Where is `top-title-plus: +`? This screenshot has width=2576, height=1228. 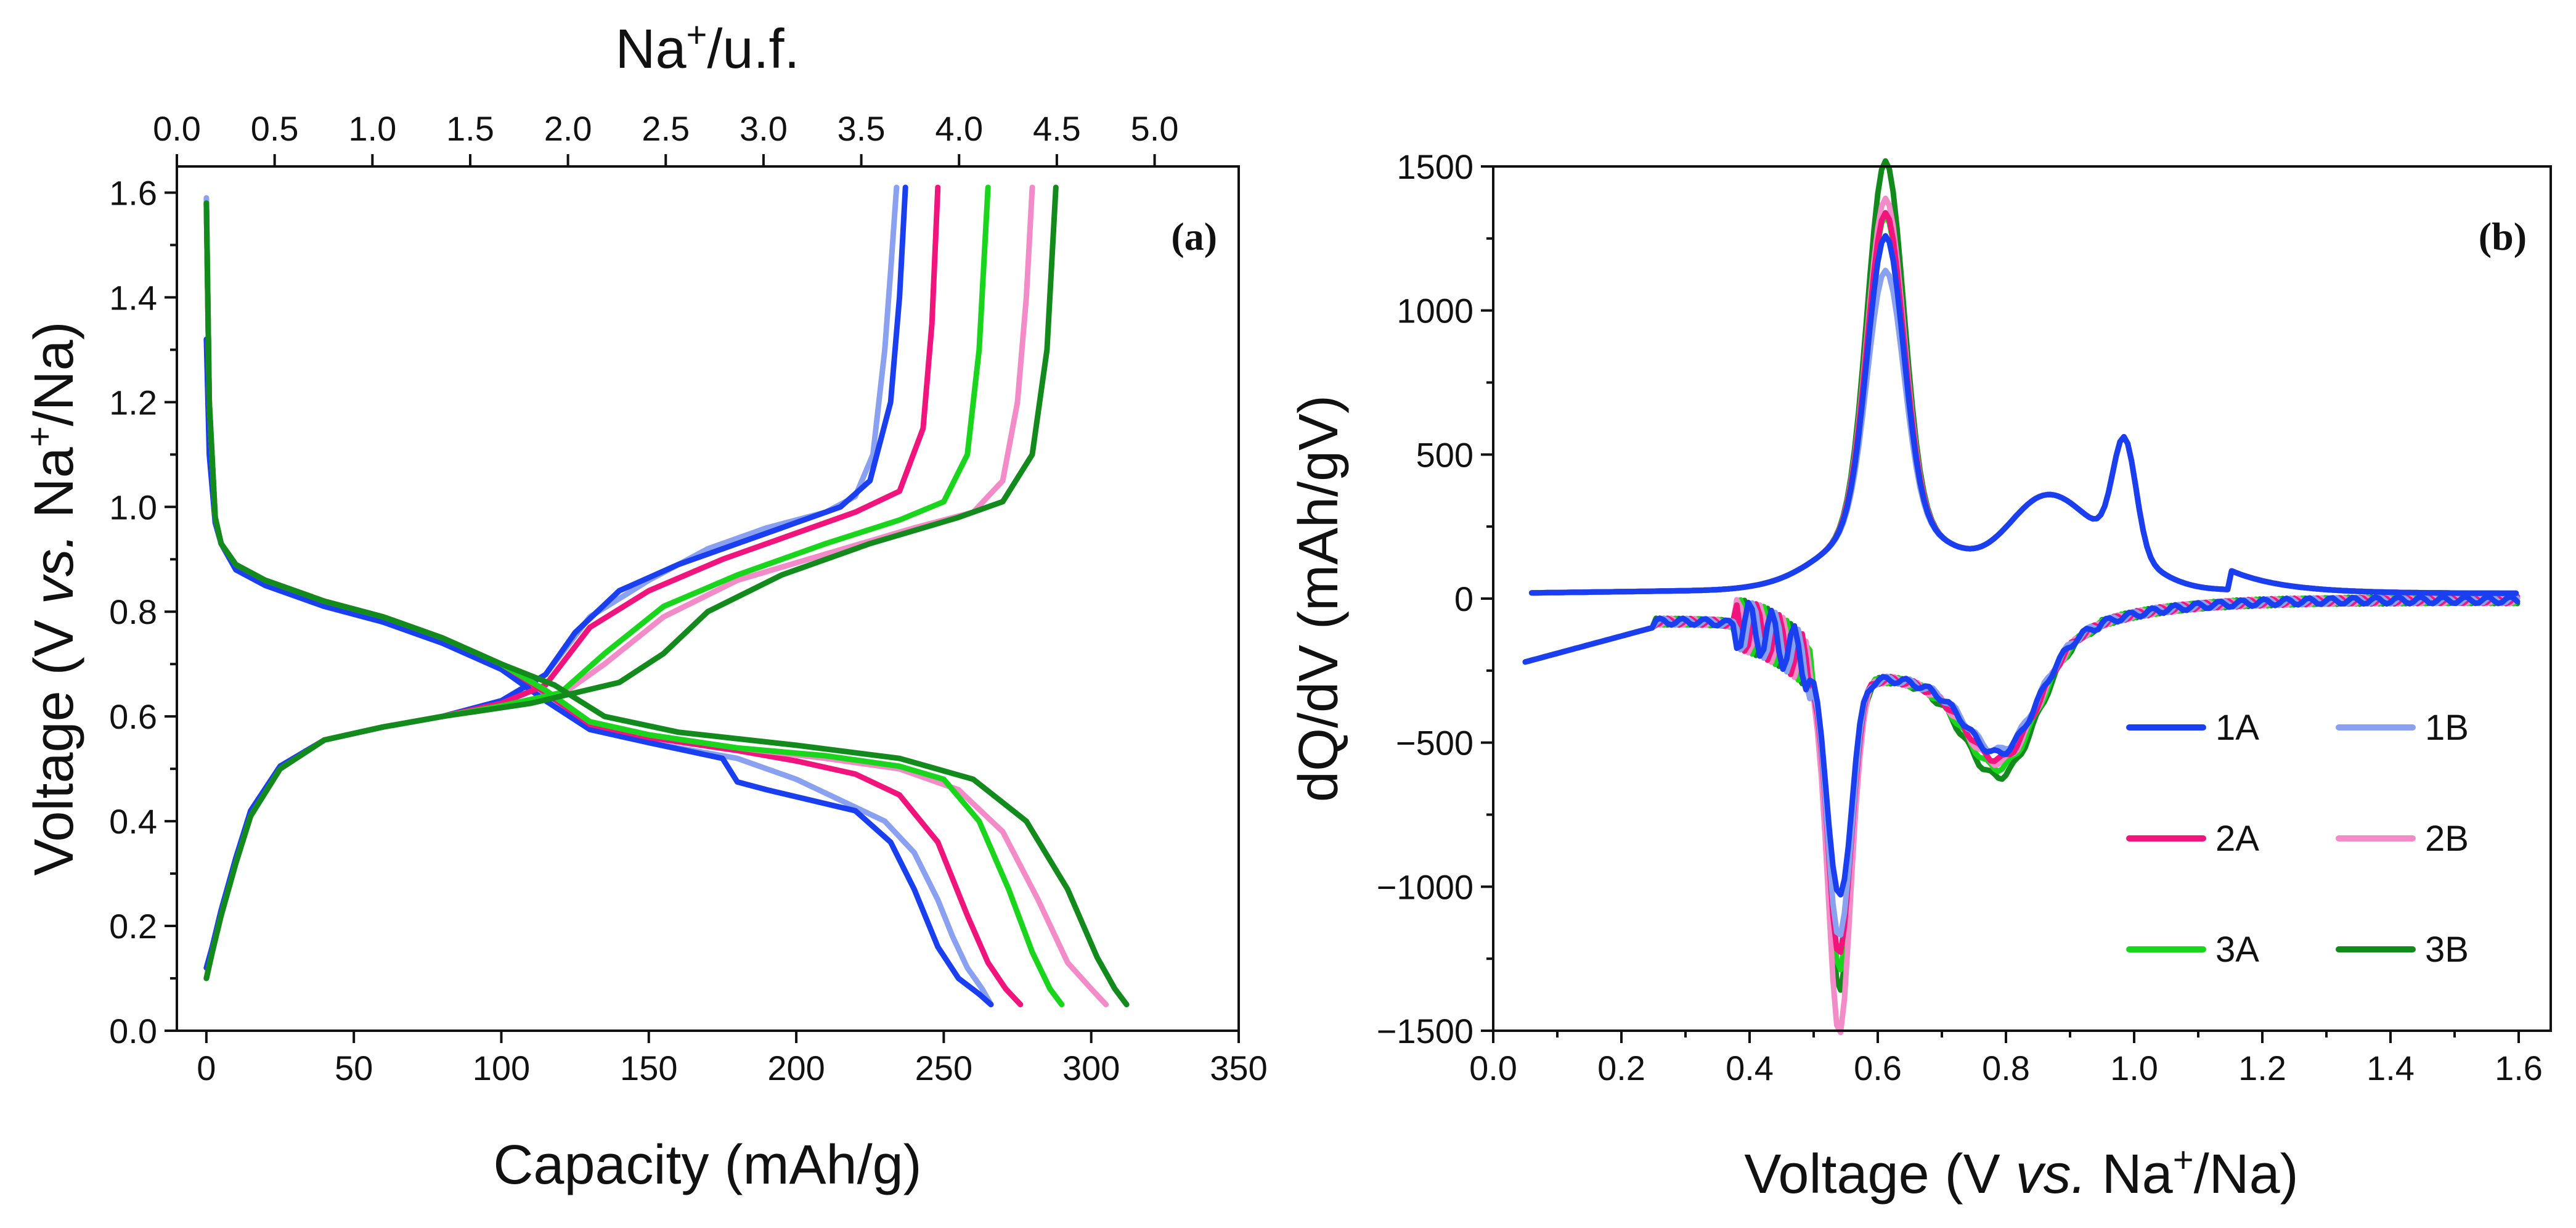
top-title-plus: + is located at coordinates (697, 35).